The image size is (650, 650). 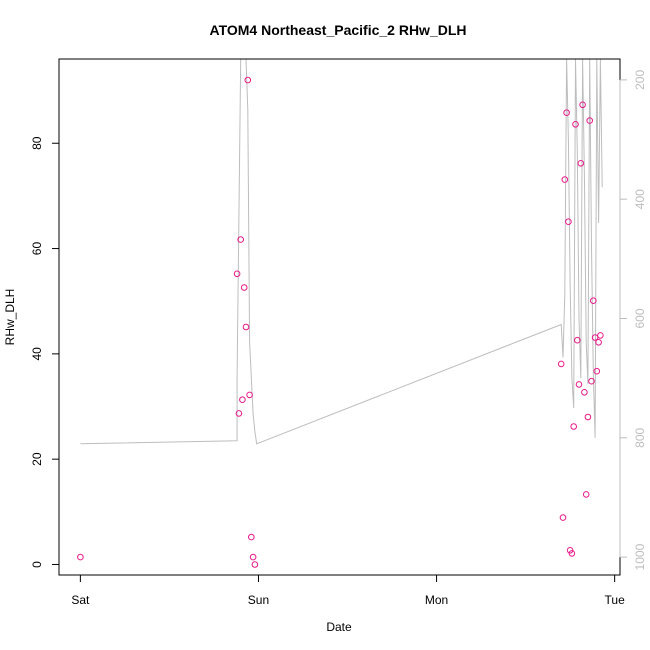 I want to click on secondary-tick-label: 400, so click(x=640, y=199).